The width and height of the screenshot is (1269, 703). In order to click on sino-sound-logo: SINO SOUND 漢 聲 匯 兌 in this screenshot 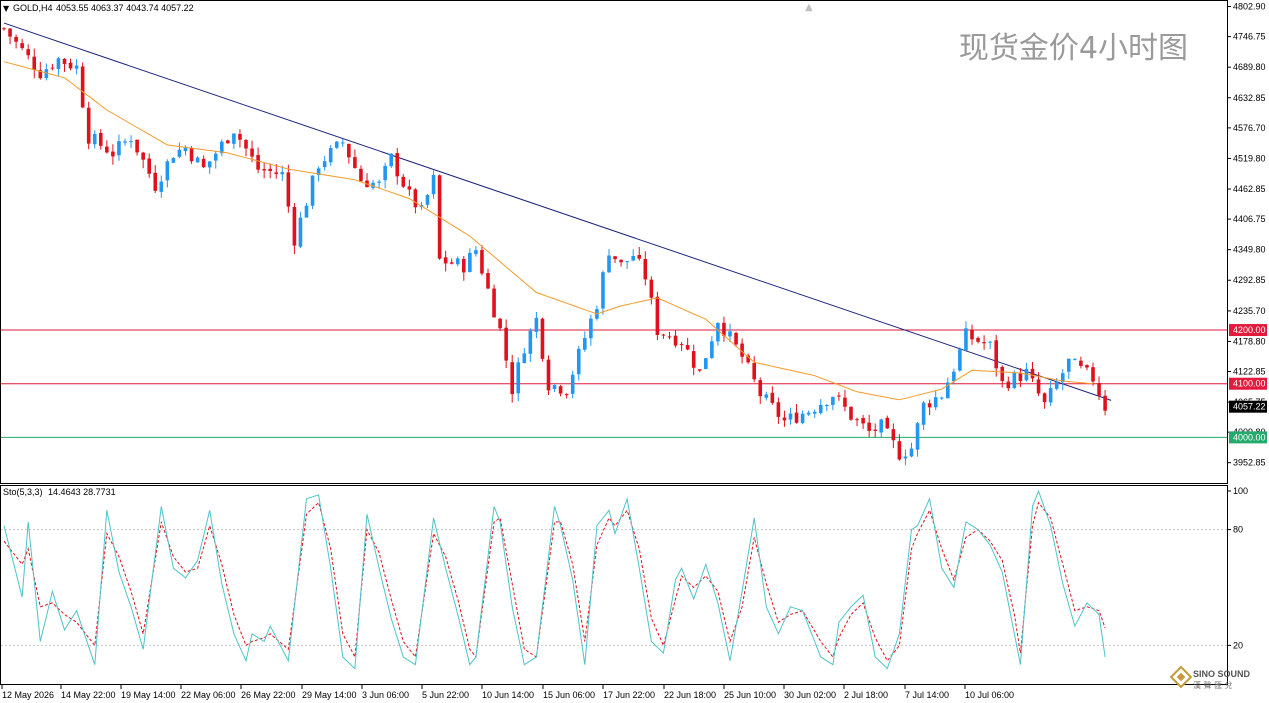, I will do `click(1210, 677)`.